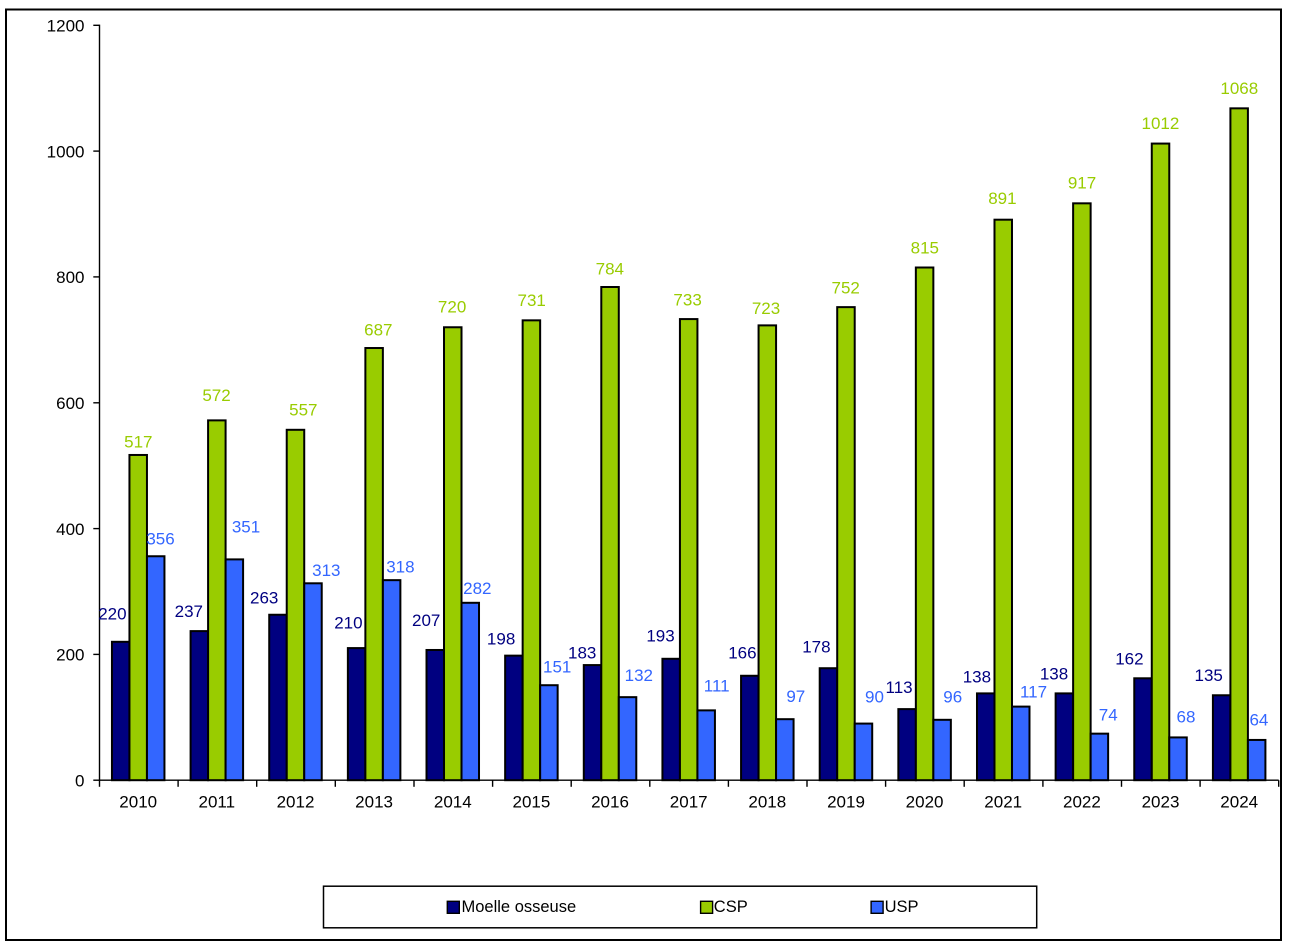 The height and width of the screenshot is (950, 1293). I want to click on svg-text: 356, so click(160, 539).